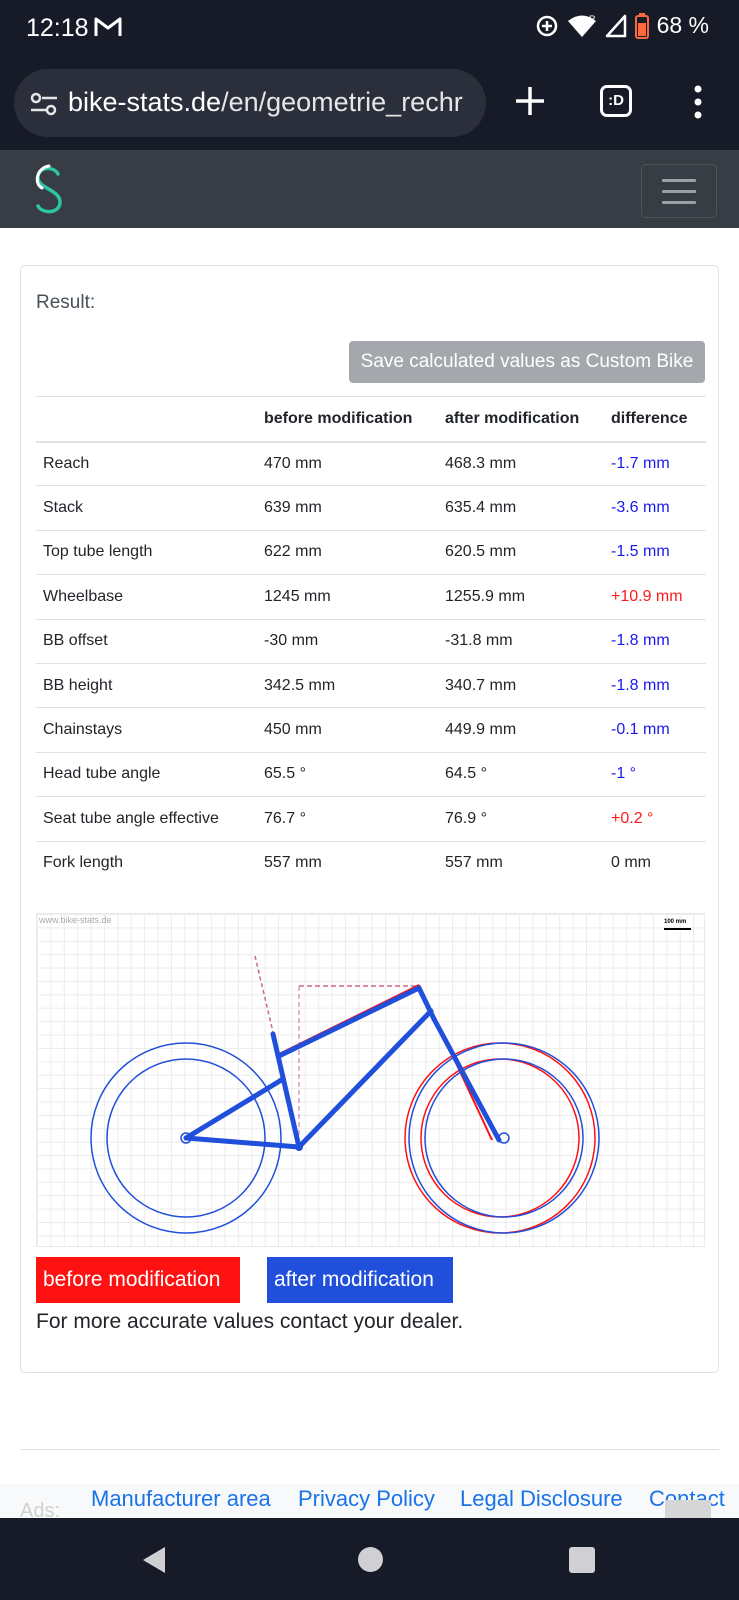  I want to click on row-before: 76.7 °, so click(347, 819).